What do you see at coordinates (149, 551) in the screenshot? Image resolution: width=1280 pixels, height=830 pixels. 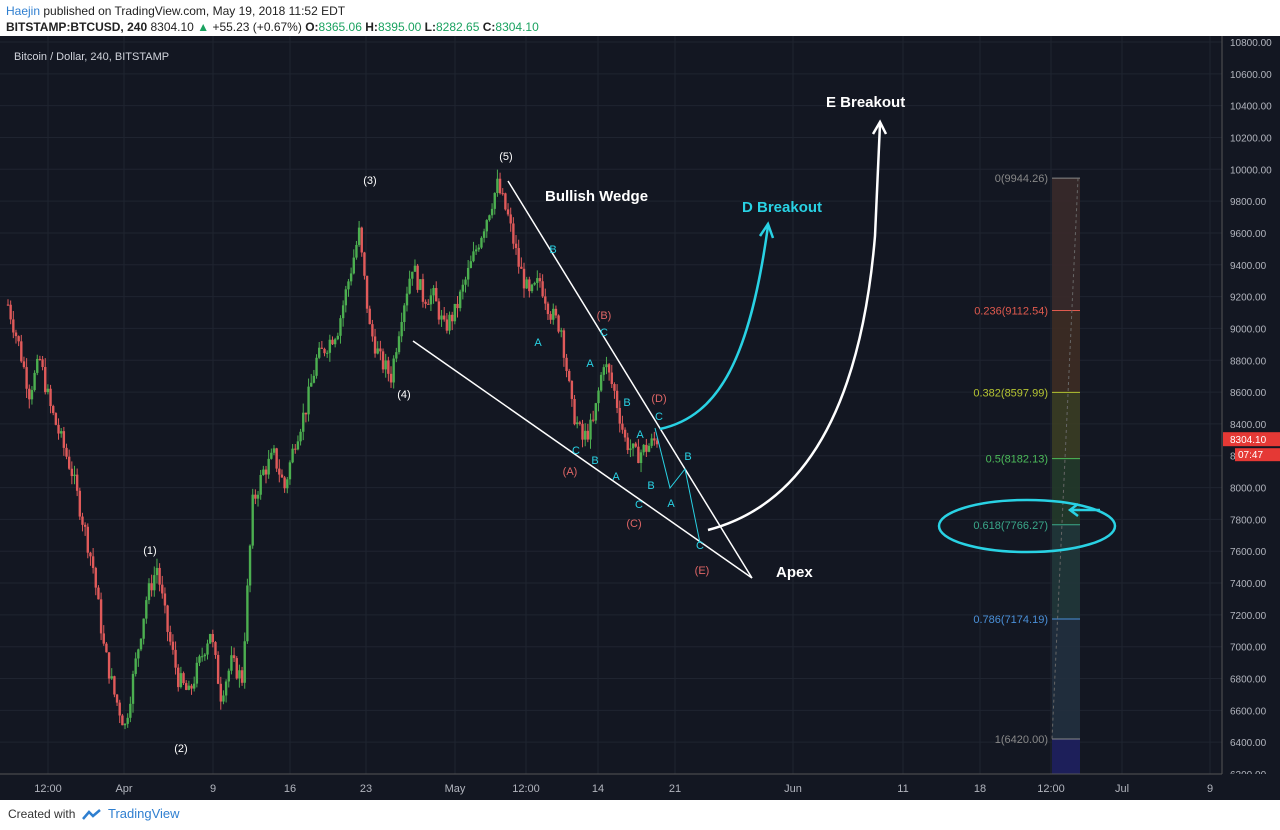 I see `wave-label: (1)` at bounding box center [149, 551].